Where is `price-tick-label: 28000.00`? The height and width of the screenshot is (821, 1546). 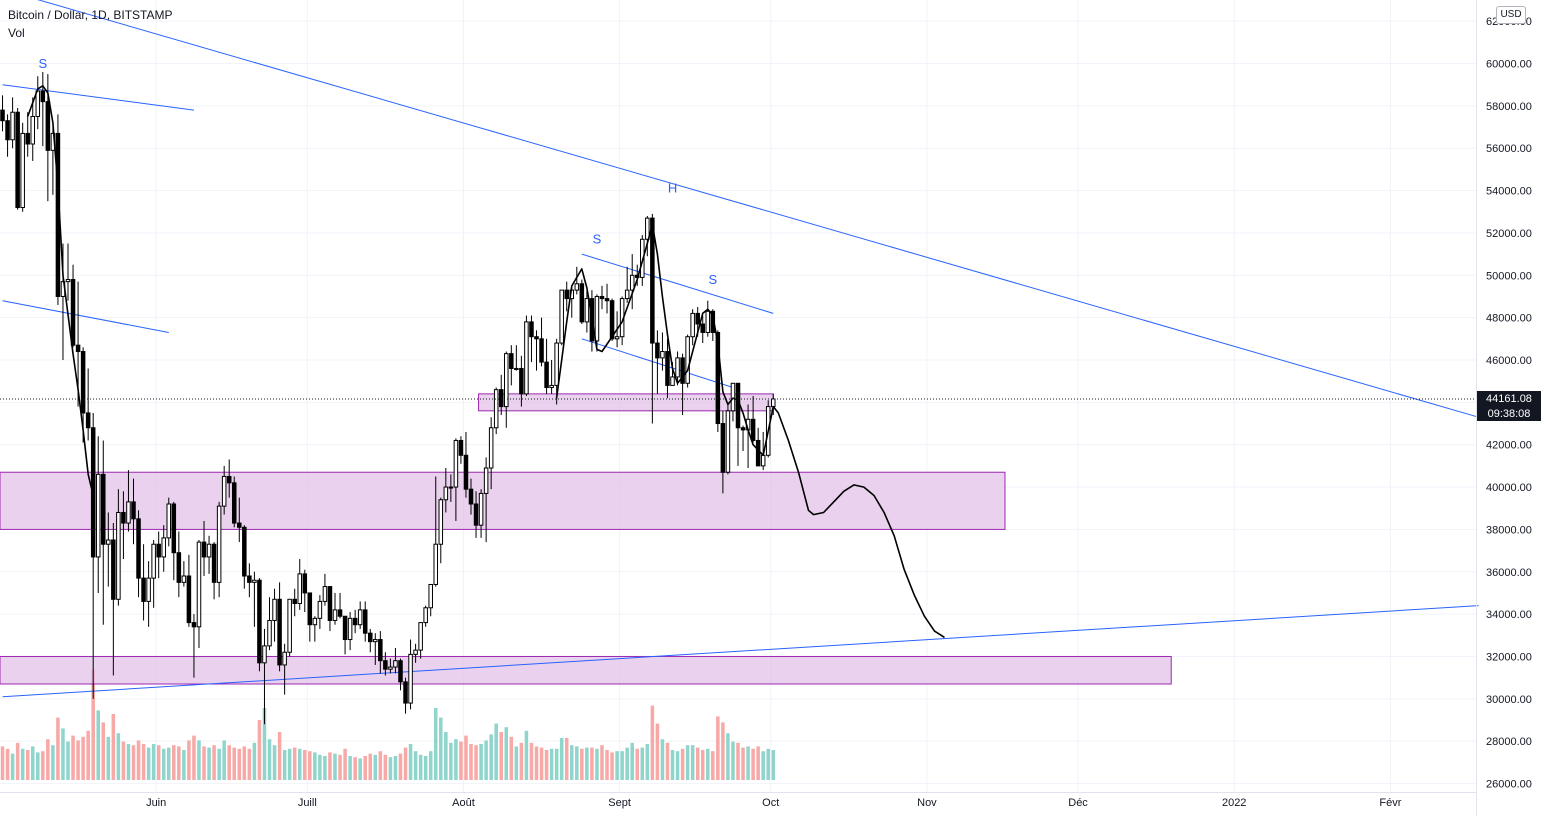
price-tick-label: 28000.00 is located at coordinates (1509, 742).